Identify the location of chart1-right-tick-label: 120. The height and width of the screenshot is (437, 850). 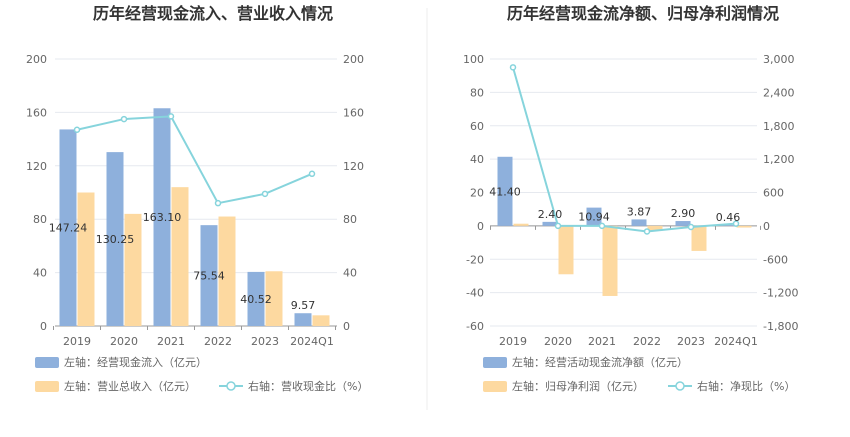
(353, 166).